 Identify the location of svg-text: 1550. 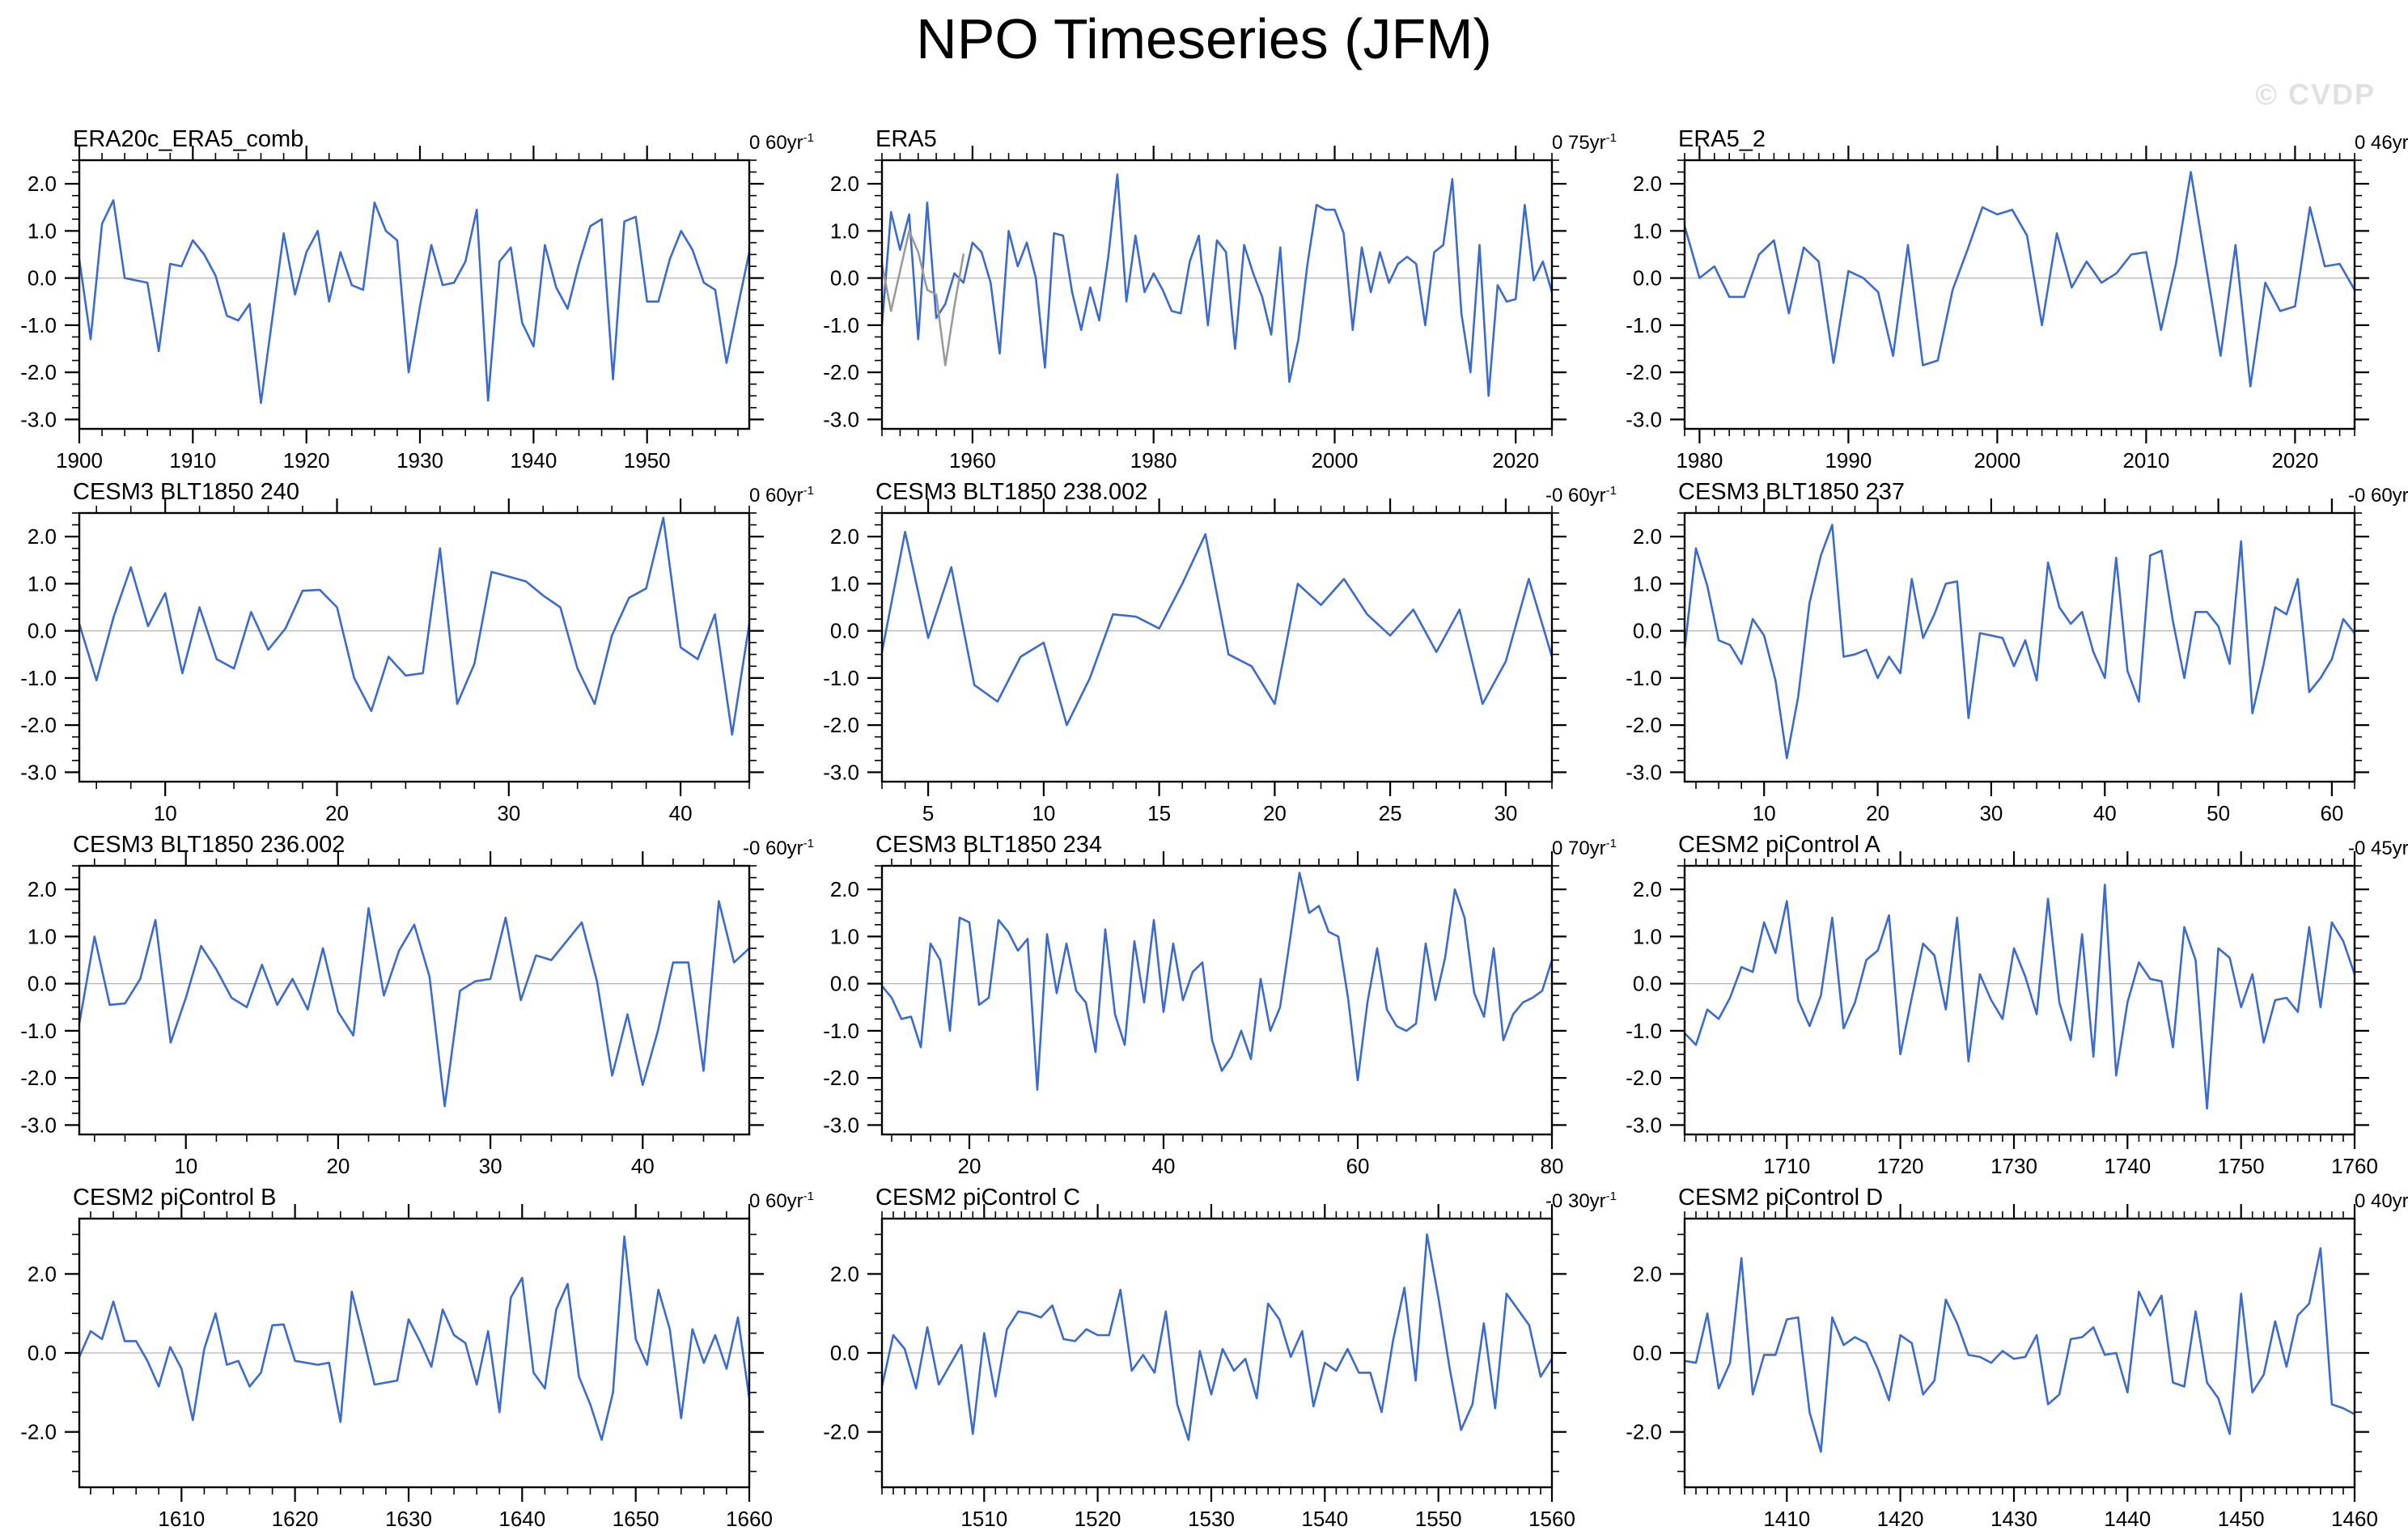
(1438, 1519).